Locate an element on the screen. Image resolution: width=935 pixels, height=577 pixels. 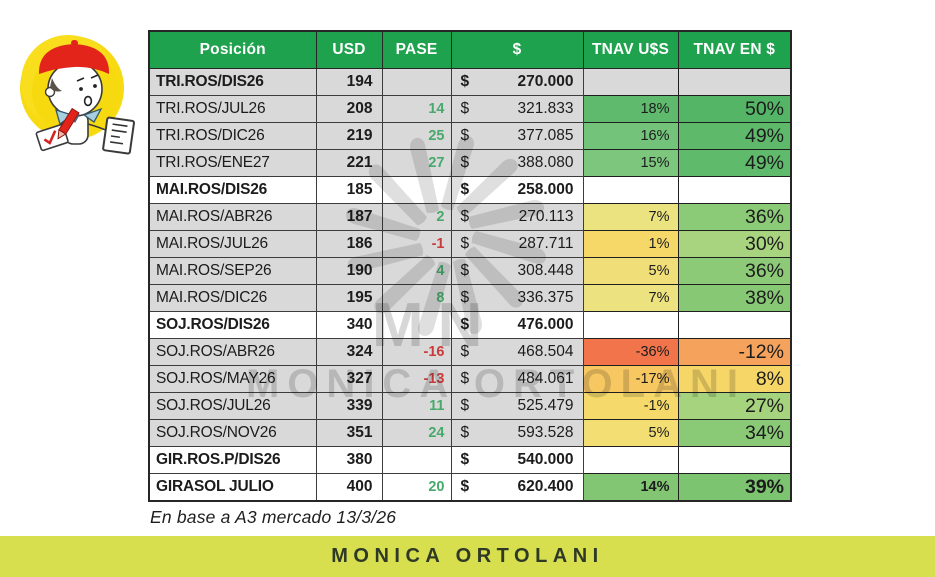
mascot-cartoon-logo is located at coordinates (77, 95).